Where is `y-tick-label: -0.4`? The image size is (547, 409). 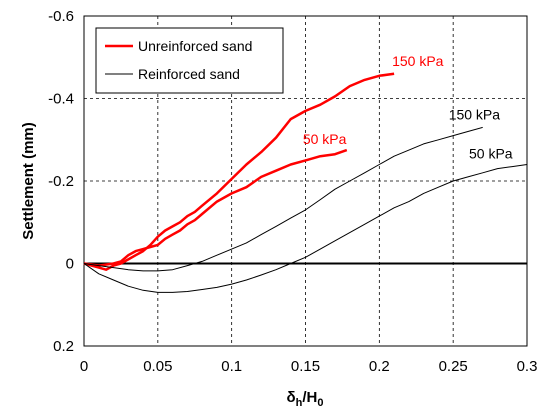 y-tick-label: -0.4 is located at coordinates (61, 99).